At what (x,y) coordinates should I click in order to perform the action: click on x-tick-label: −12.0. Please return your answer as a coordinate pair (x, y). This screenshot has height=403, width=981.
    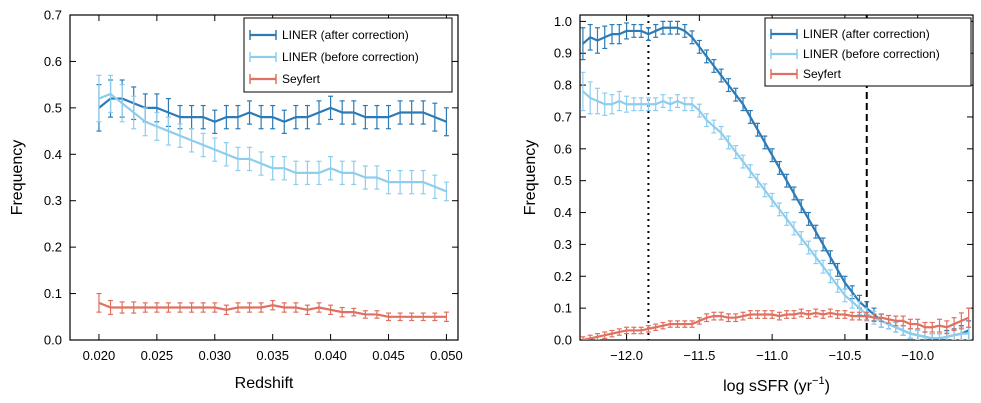
    Looking at the image, I should click on (626, 355).